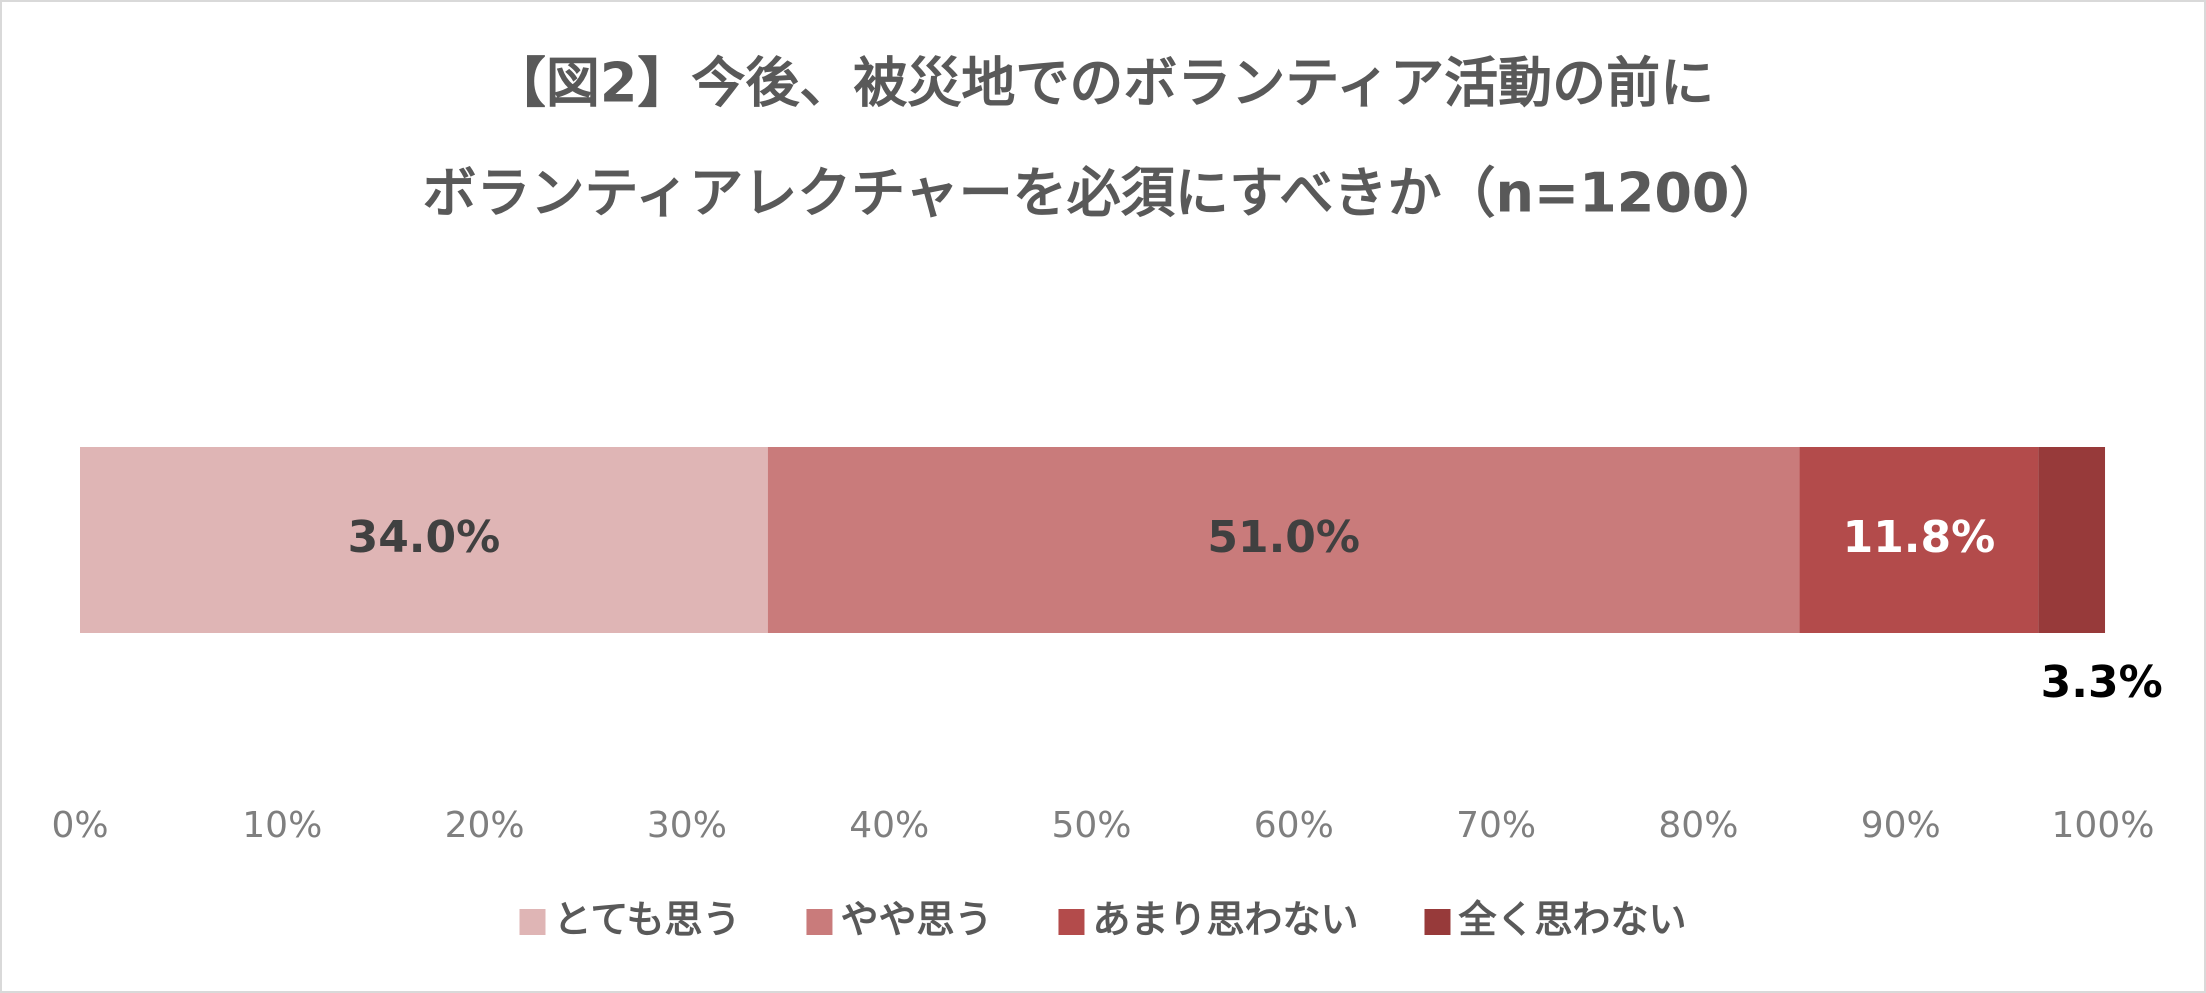 The image size is (2206, 993). I want to click on chart-title: 【図2】今後、被災地でのボランティア活動の前に, so click(1103, 83).